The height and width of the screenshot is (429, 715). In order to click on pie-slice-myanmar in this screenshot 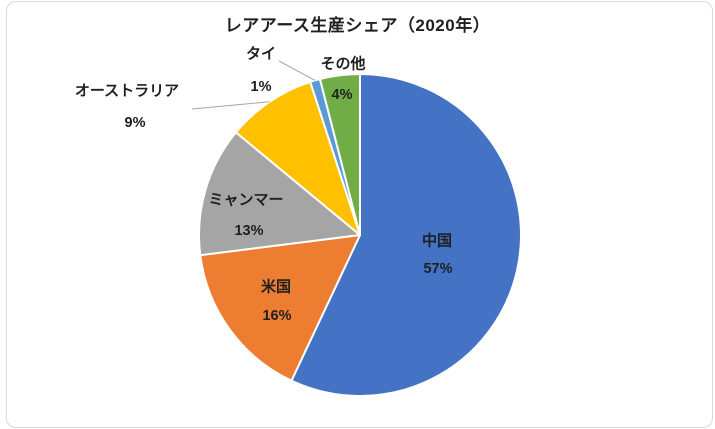, I will do `click(279, 194)`.